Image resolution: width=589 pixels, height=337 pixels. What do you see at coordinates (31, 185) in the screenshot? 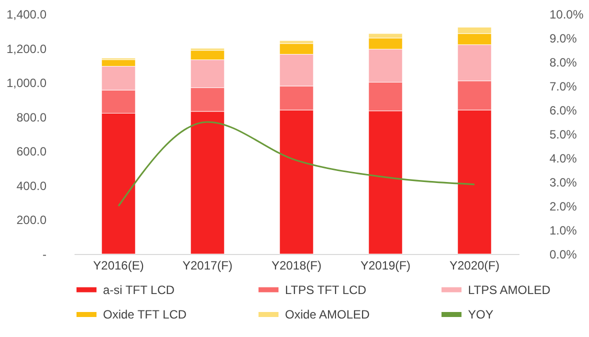
I see `y-tick-label: 400.0` at bounding box center [31, 185].